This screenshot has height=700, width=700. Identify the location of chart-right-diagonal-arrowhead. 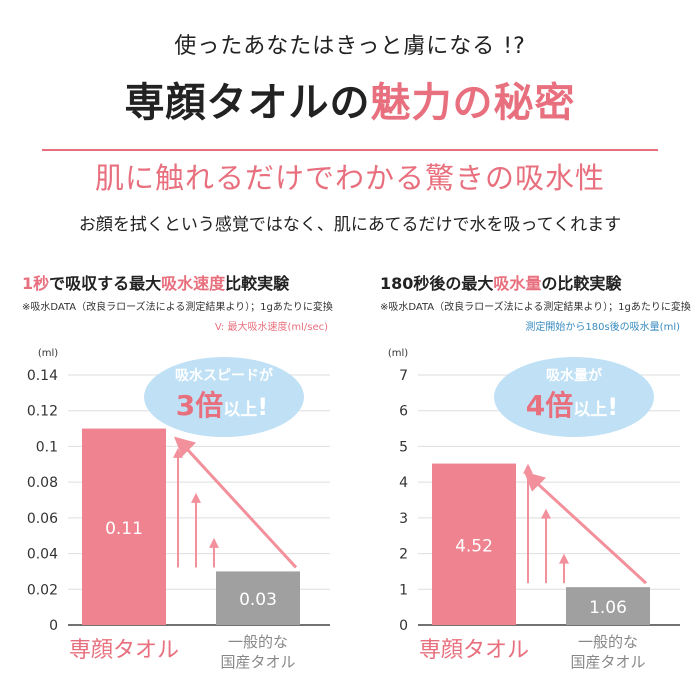
(535, 481).